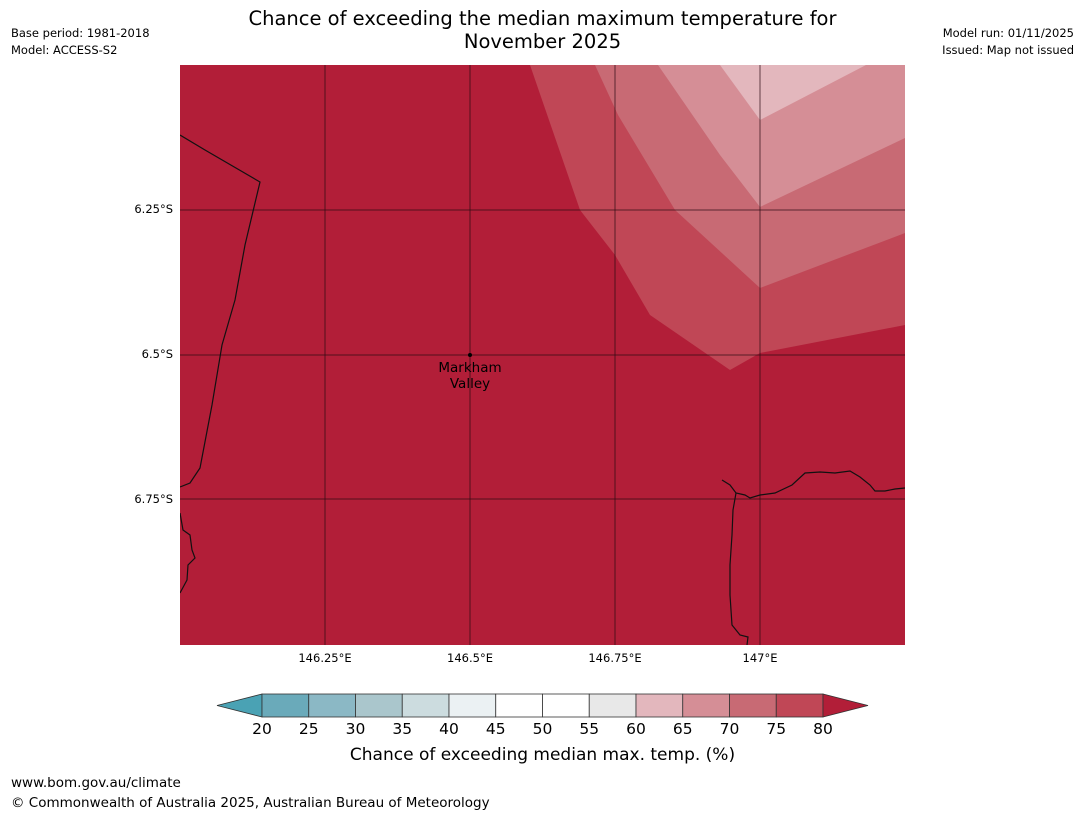 The height and width of the screenshot is (816, 1085). What do you see at coordinates (1008, 33) in the screenshot?
I see `model-run-text: Model run: 01/11/2025` at bounding box center [1008, 33].